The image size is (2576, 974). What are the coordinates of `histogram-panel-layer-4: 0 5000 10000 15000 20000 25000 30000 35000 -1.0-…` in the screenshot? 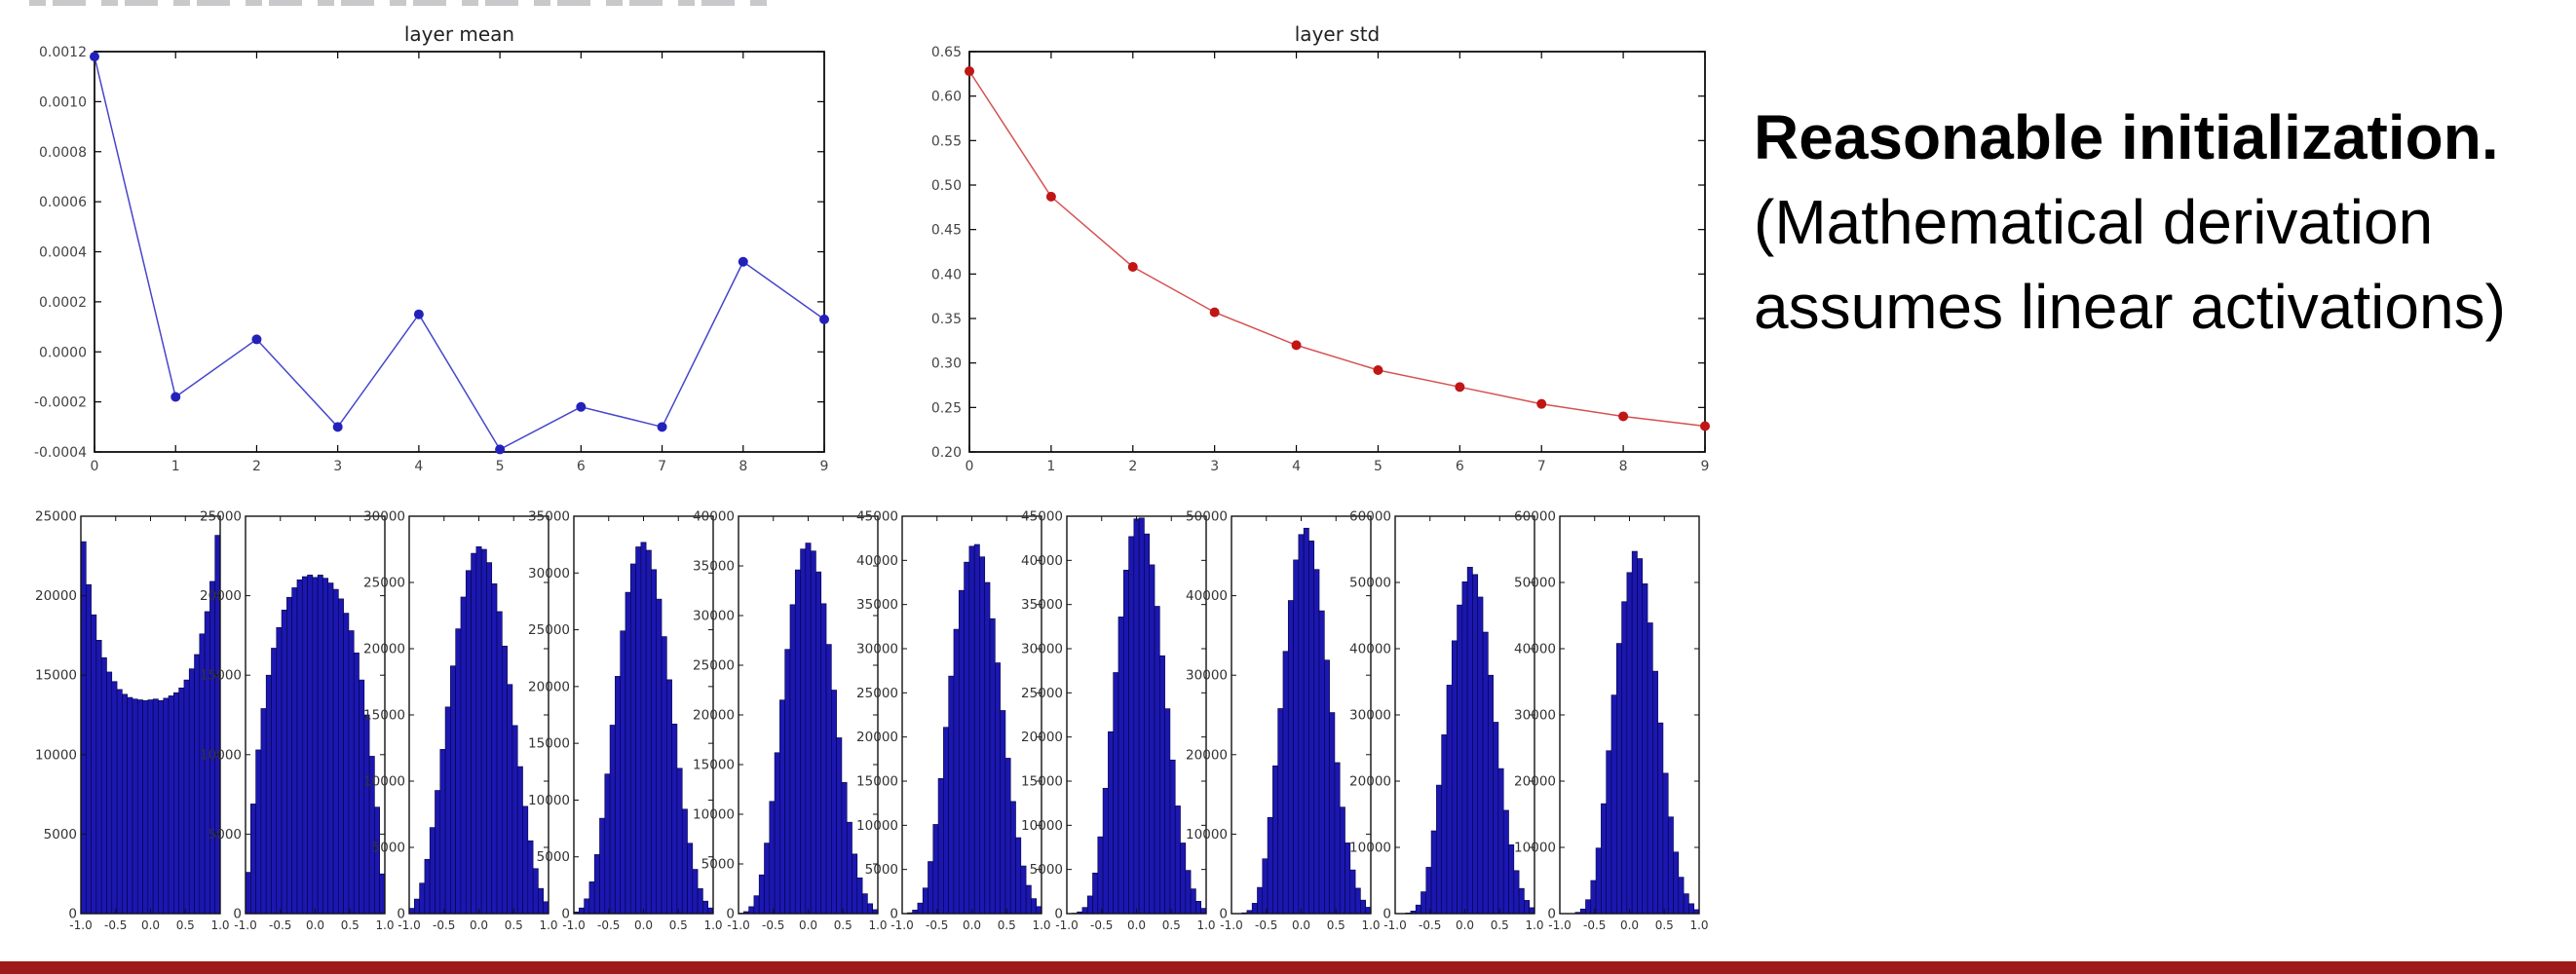 It's located at (625, 721).